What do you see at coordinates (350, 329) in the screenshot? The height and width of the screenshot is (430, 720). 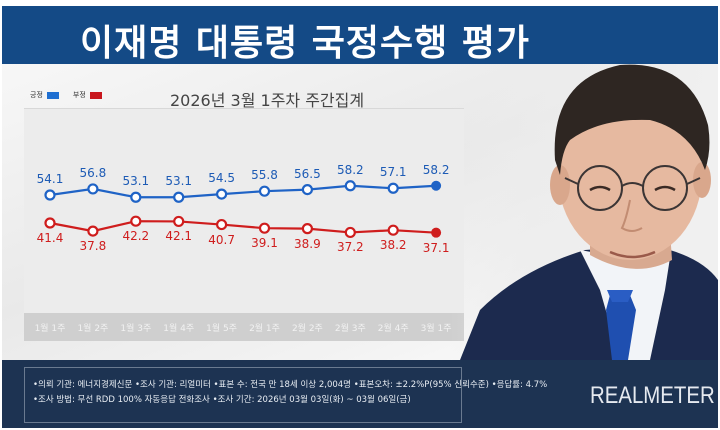 I see `x-axis-label: 2월 3주` at bounding box center [350, 329].